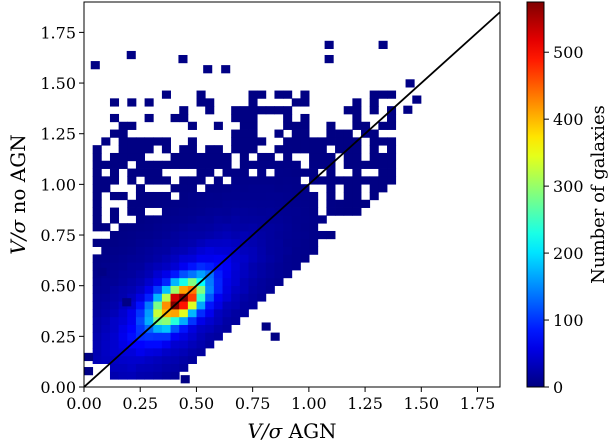 Image resolution: width=611 pixels, height=447 pixels. Describe the element at coordinates (421, 403) in the screenshot. I see `x-tick-label: 1.50` at that location.